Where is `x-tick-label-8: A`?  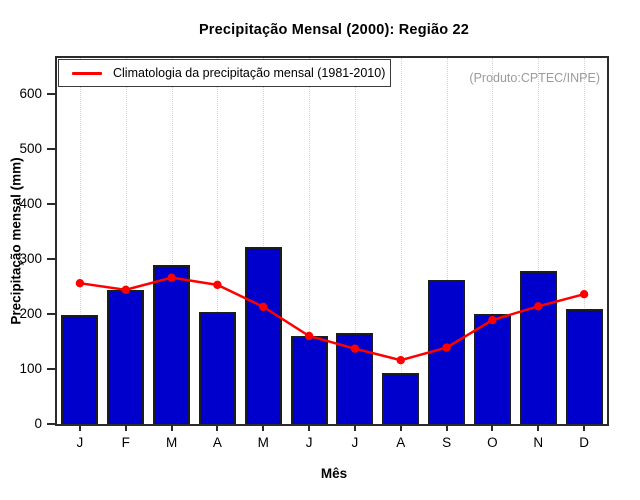
x-tick-label-8: A is located at coordinates (401, 442).